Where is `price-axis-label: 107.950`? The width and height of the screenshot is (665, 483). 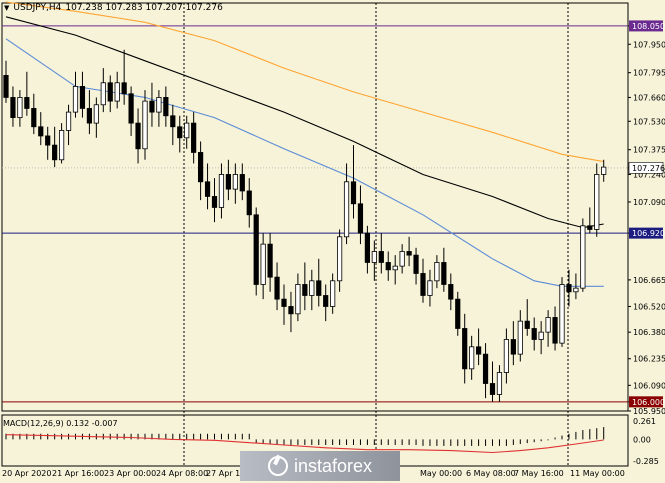 price-axis-label: 107.950 is located at coordinates (649, 44).